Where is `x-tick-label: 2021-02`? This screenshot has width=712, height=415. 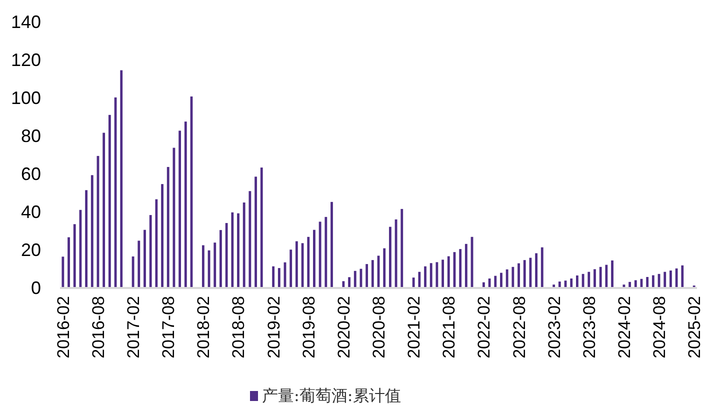 x-tick-label: 2021-02 is located at coordinates (414, 327).